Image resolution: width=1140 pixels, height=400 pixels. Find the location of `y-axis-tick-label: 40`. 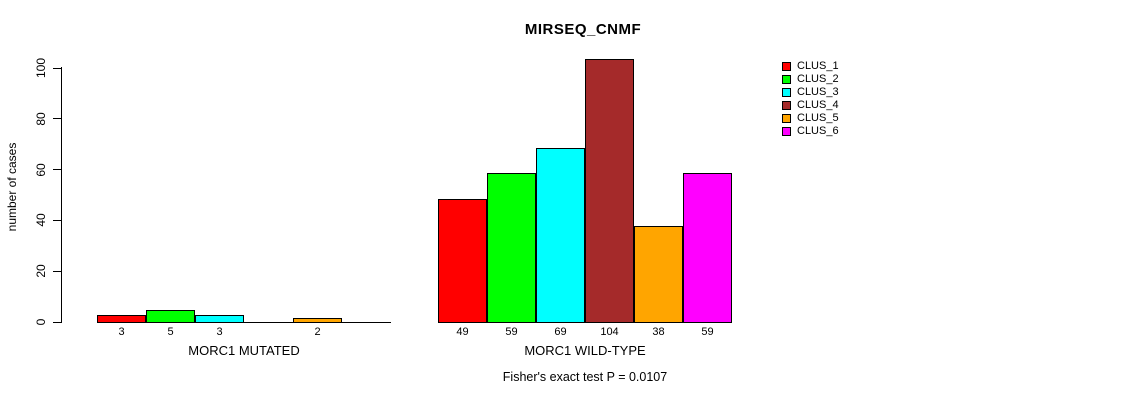

y-axis-tick-label: 40 is located at coordinates (41, 220).